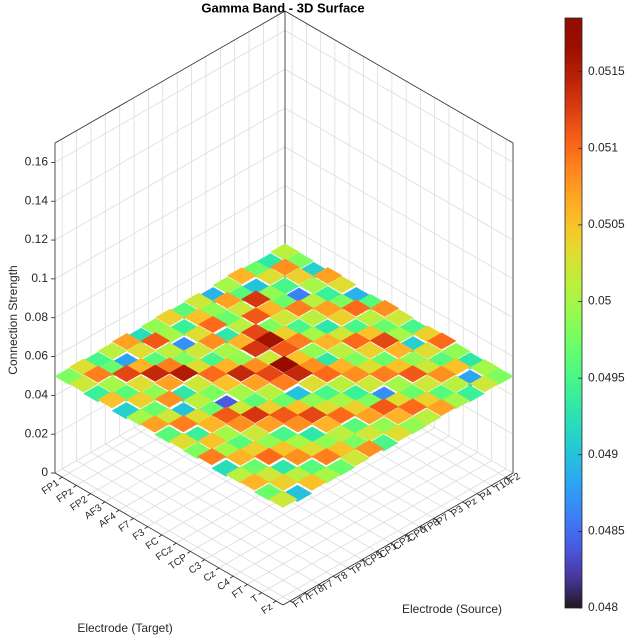  I want to click on z-tick-label: 0.12, so click(37, 239).